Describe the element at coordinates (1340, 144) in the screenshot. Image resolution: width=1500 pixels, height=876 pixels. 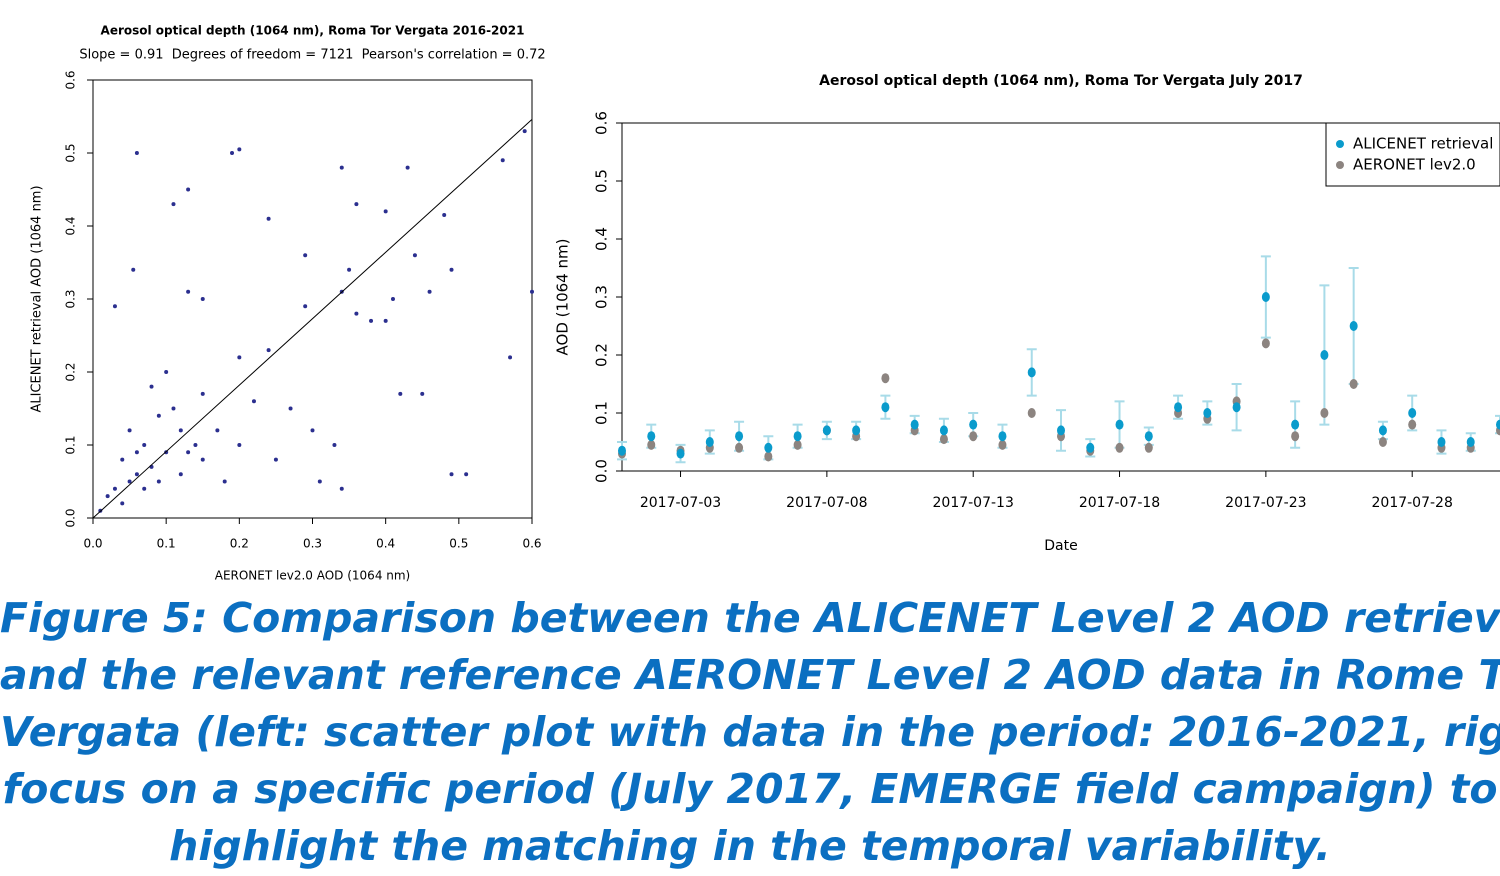
I see `legend-marker` at that location.